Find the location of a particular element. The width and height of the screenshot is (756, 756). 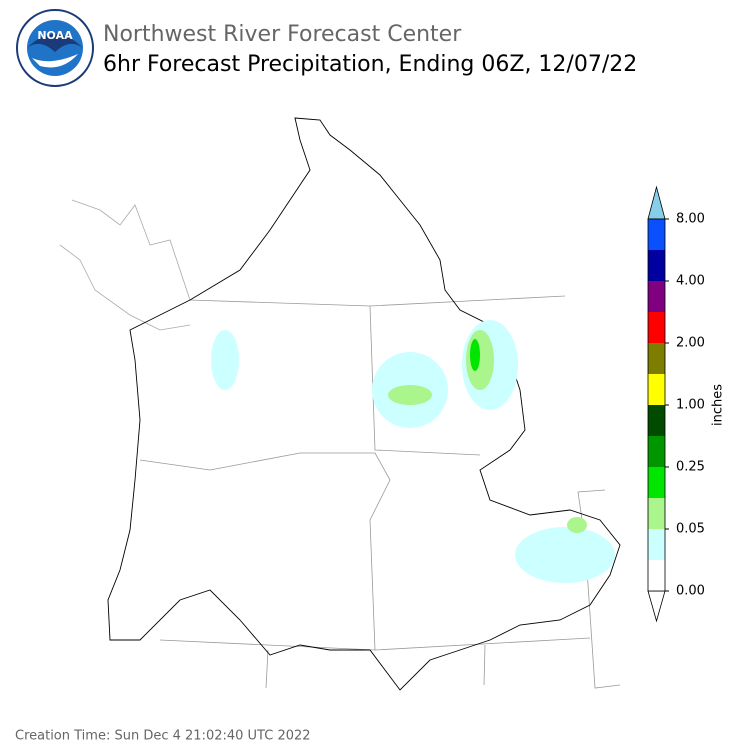

colorbar-under is located at coordinates (656, 606).